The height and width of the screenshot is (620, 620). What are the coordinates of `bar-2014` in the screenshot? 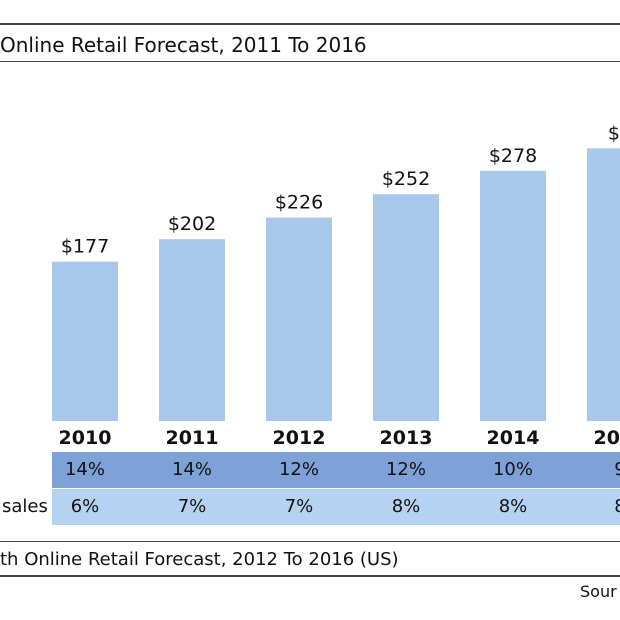 It's located at (513, 295).